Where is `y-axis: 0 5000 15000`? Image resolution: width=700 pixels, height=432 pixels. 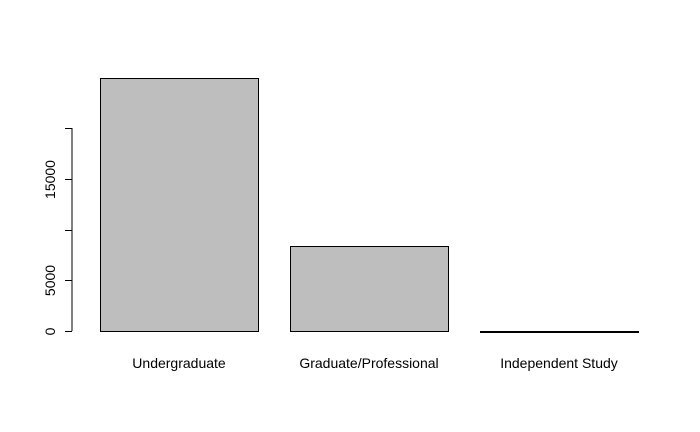 y-axis: 0 5000 15000 is located at coordinates (57, 231).